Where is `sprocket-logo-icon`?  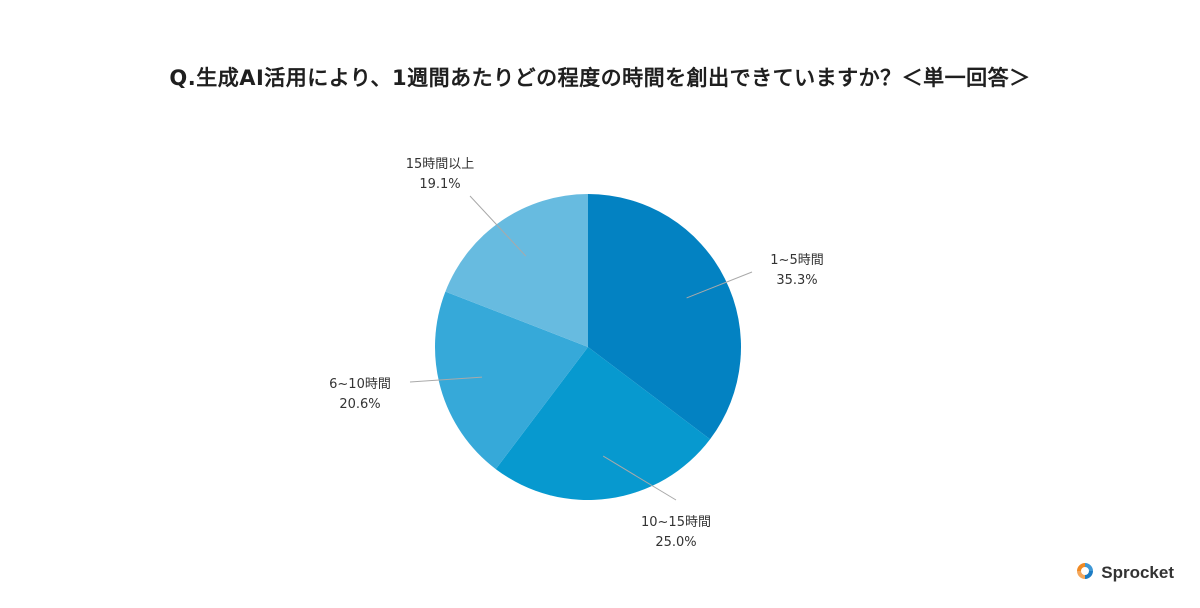 sprocket-logo-icon is located at coordinates (1085, 573).